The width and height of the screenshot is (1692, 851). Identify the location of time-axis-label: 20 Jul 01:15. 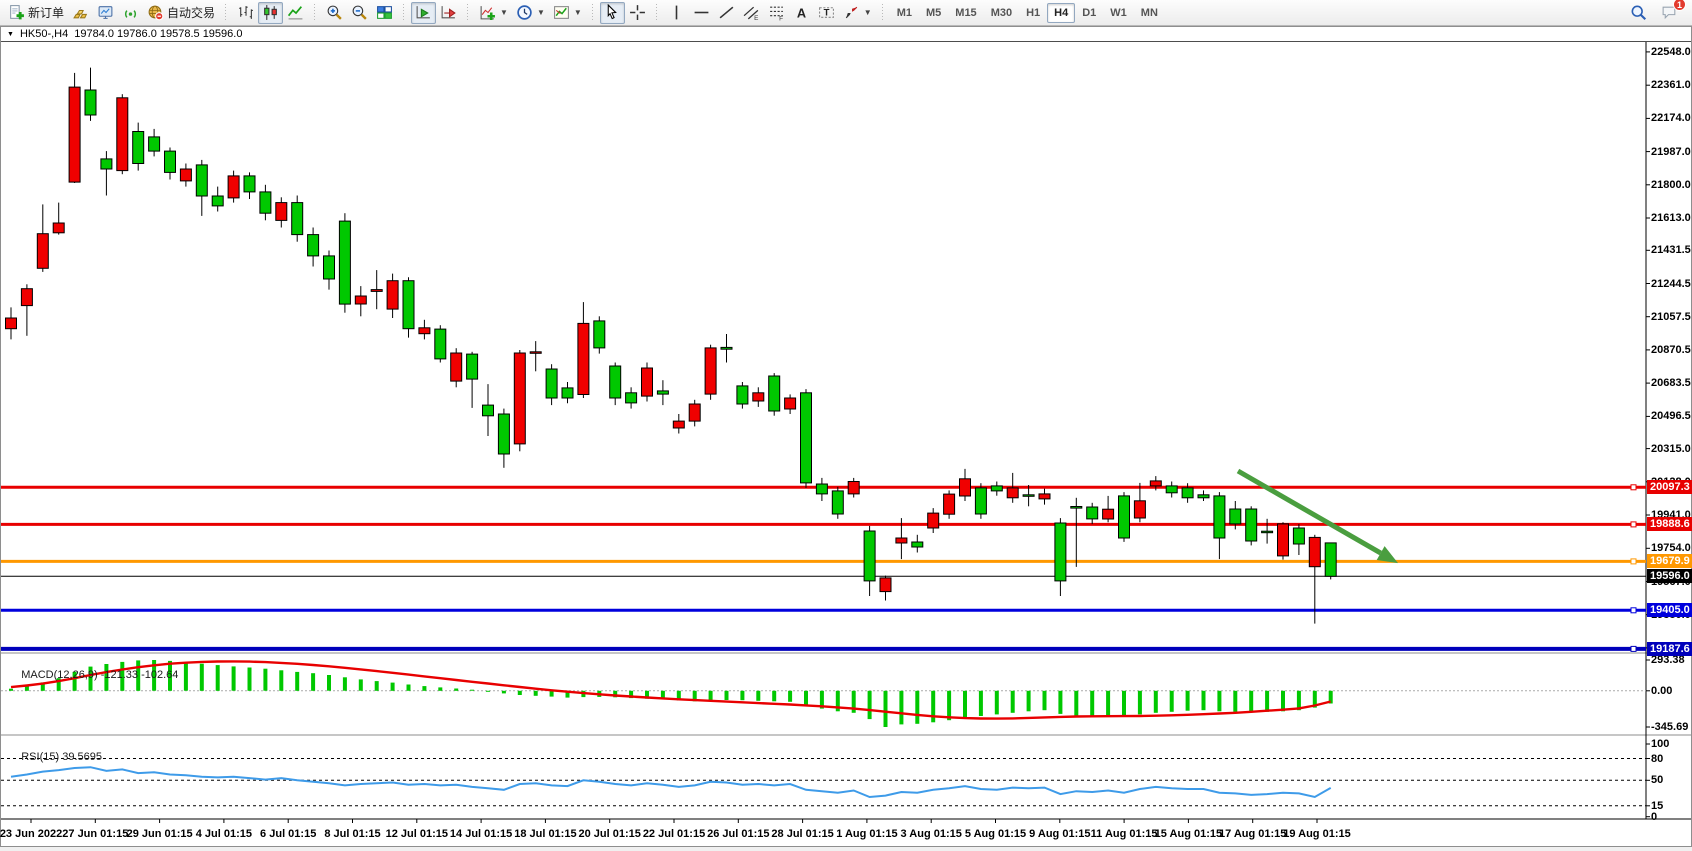
(609, 834).